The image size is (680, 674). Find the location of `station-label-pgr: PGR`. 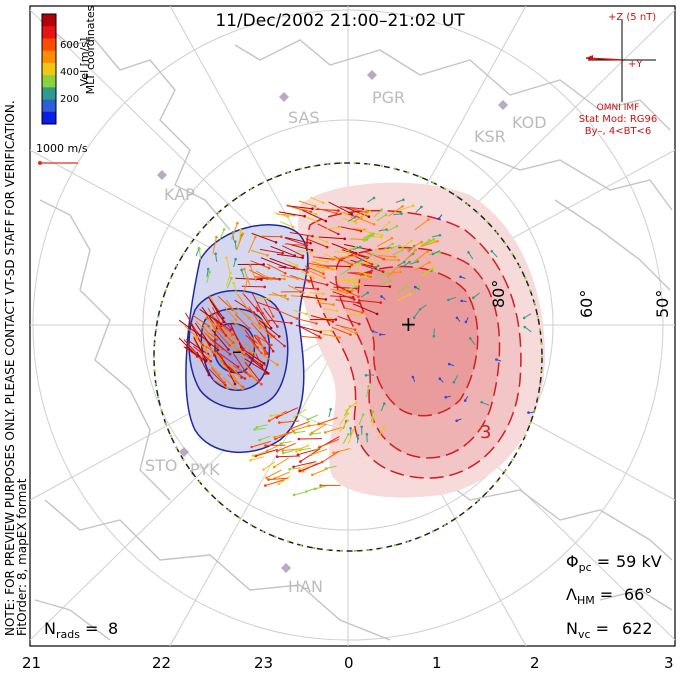

station-label-pgr: PGR is located at coordinates (388, 97).